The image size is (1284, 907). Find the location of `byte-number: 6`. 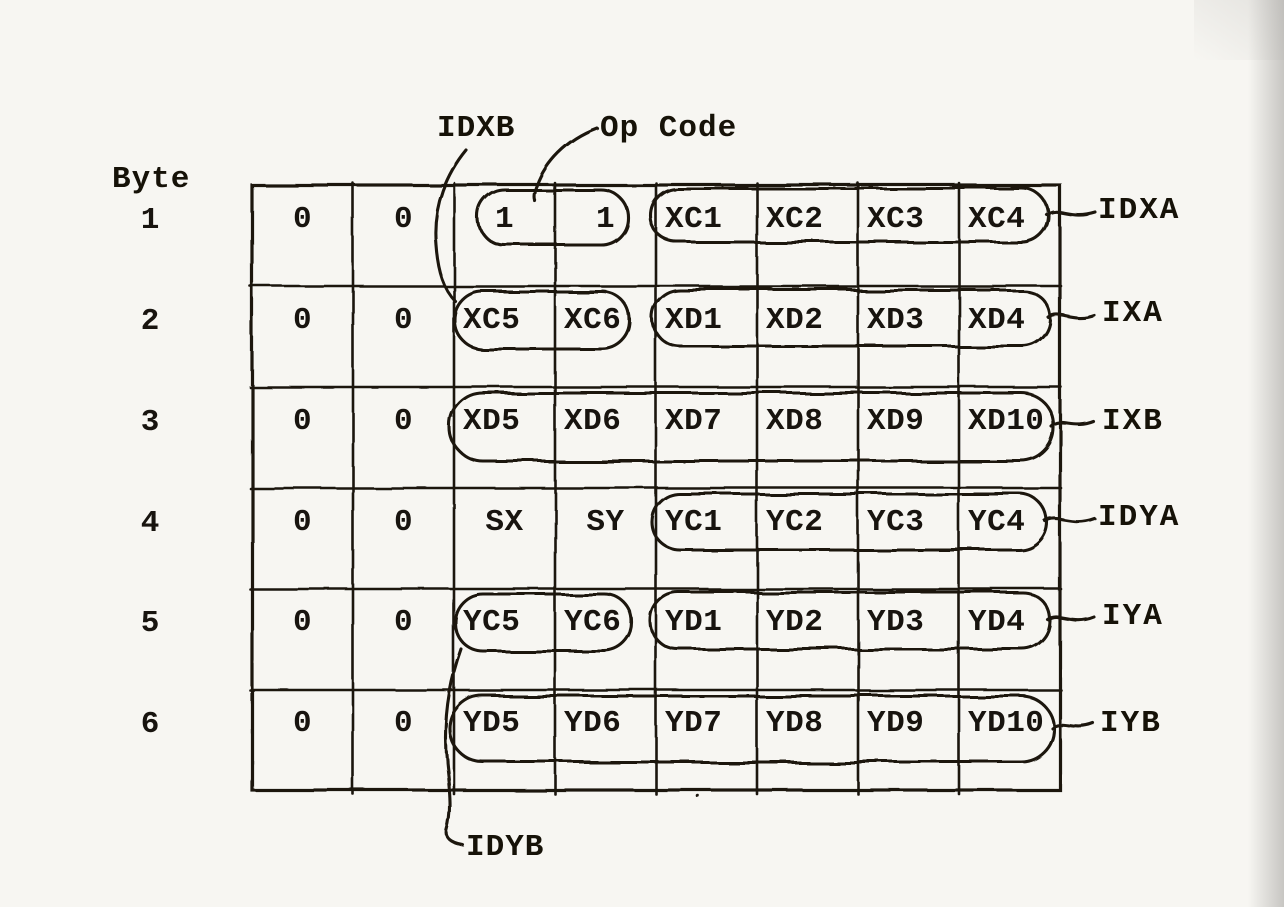

byte-number: 6 is located at coordinates (150, 725).